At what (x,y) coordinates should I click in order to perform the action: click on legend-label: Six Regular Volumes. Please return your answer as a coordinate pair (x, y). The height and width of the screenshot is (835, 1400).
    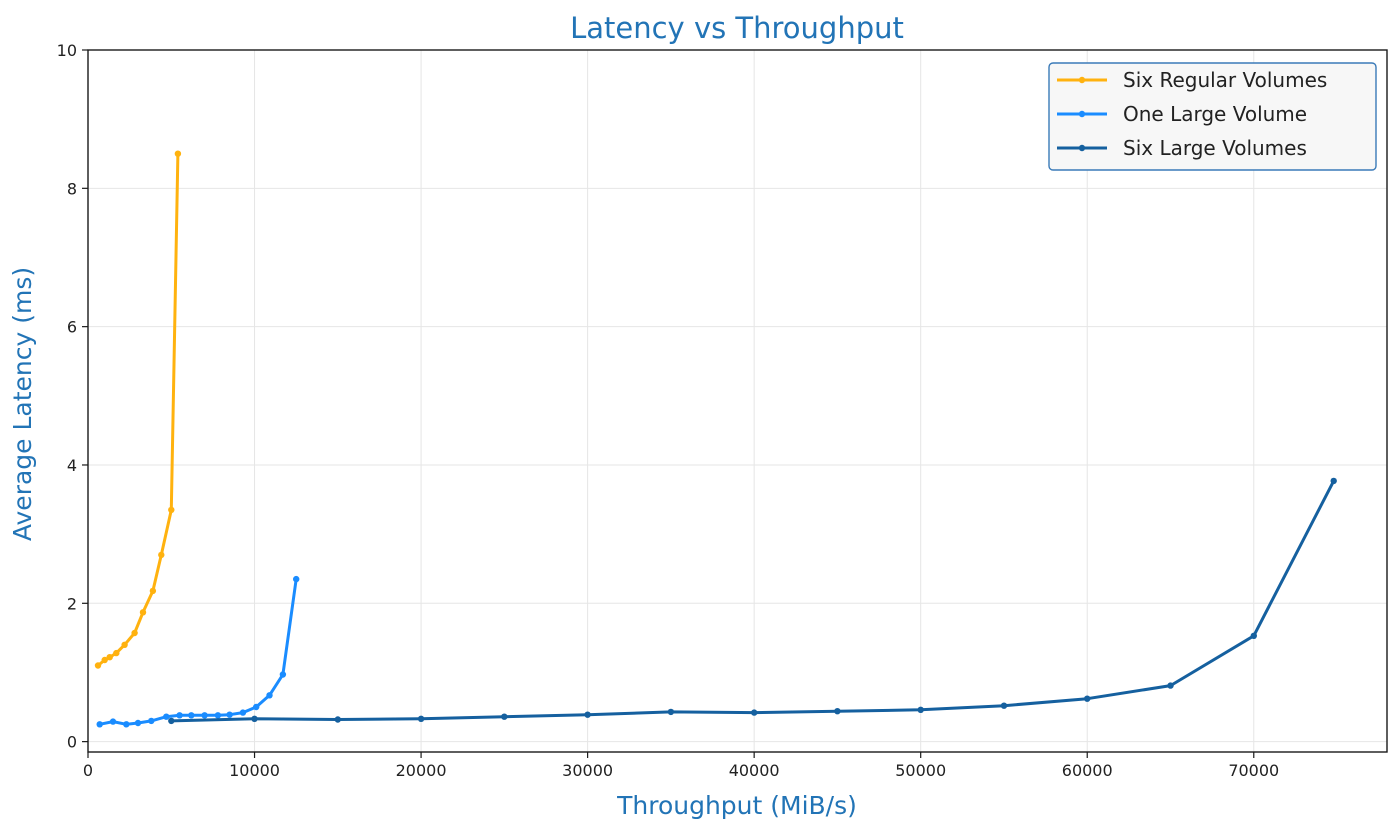
    Looking at the image, I should click on (1225, 80).